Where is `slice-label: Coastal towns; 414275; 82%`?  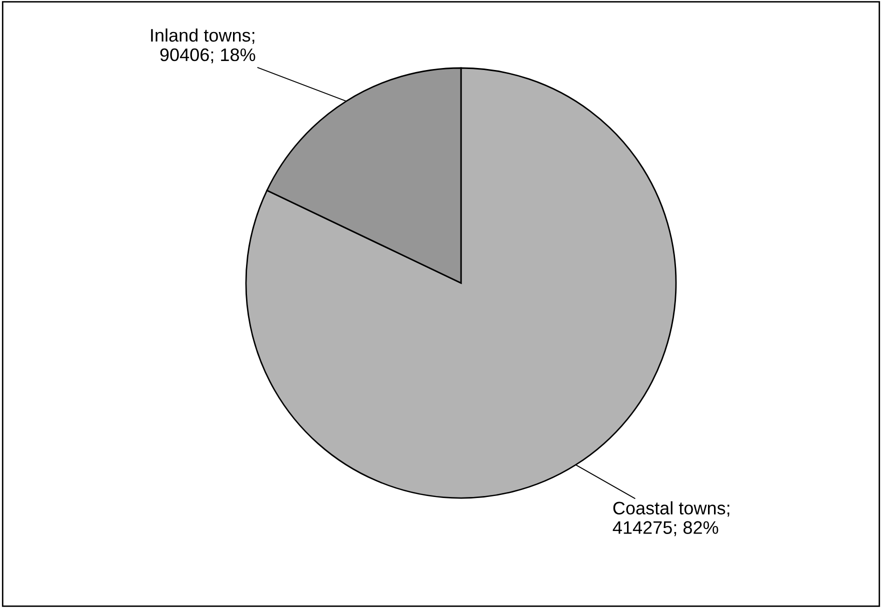
slice-label: Coastal towns; 414275; 82% is located at coordinates (671, 518).